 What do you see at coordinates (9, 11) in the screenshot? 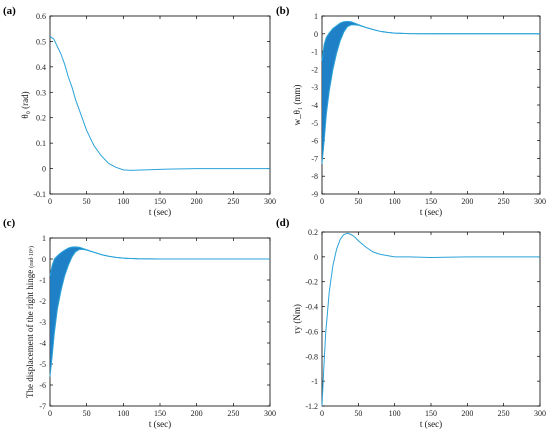
I see `panel-label: (a)` at bounding box center [9, 11].